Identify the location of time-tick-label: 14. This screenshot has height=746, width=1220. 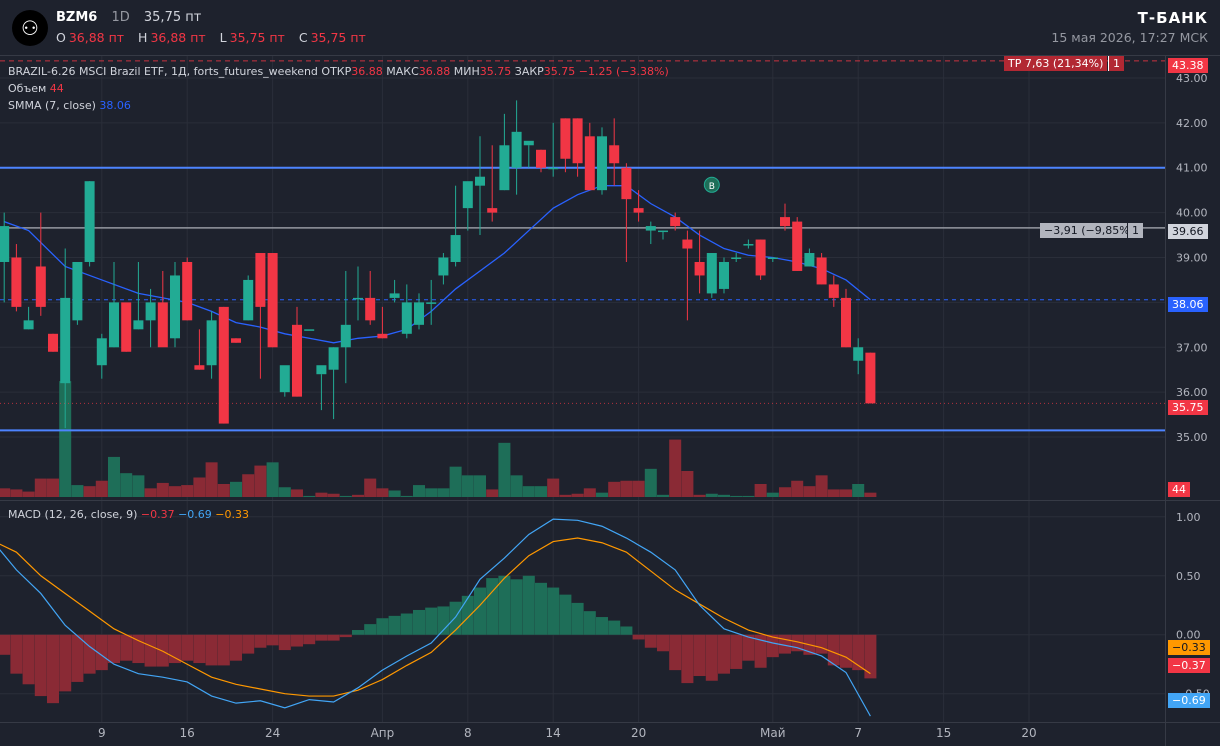
(553, 733).